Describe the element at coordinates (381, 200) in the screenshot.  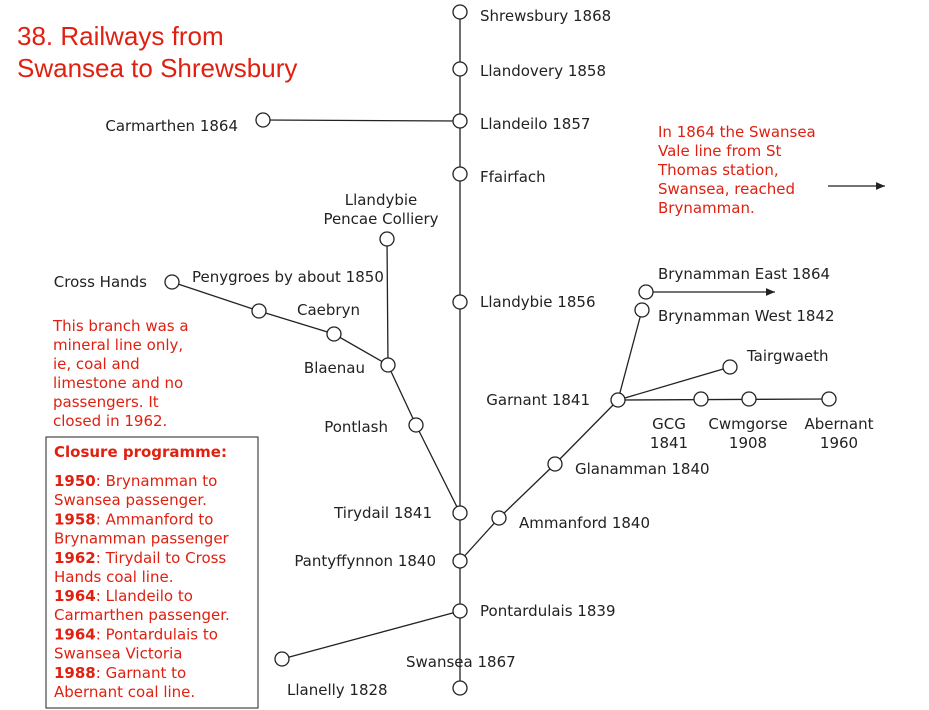
I see `station-label: Llandybie` at that location.